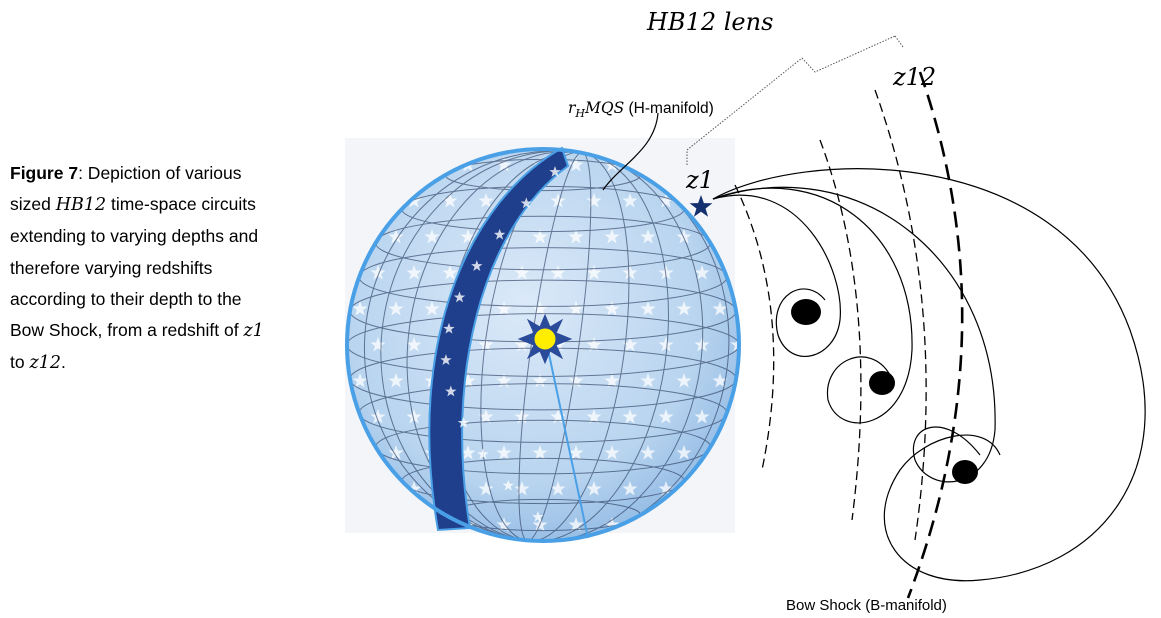 This screenshot has height=618, width=1161. Describe the element at coordinates (795, 100) in the screenshot. I see `lens-bracket` at that location.